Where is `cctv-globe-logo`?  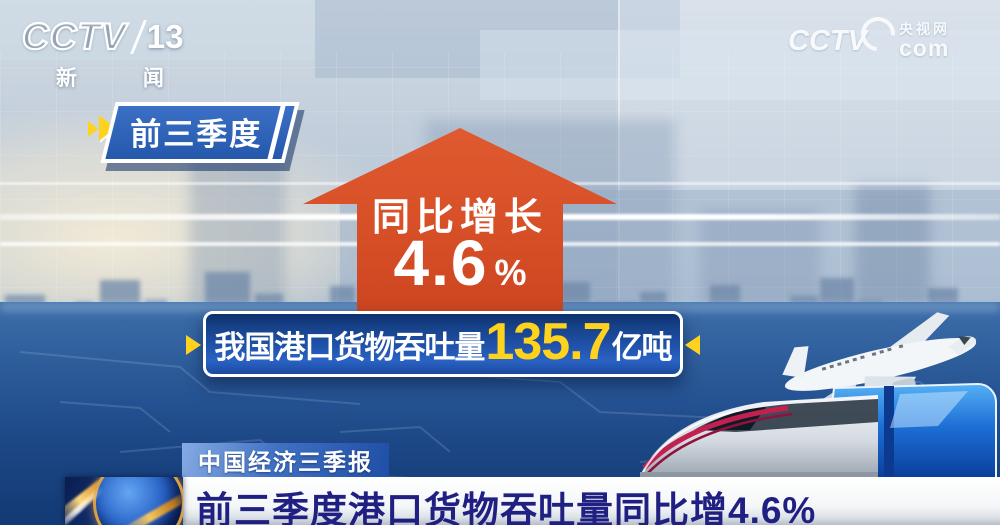
cctv-globe-logo is located at coordinates (124, 501).